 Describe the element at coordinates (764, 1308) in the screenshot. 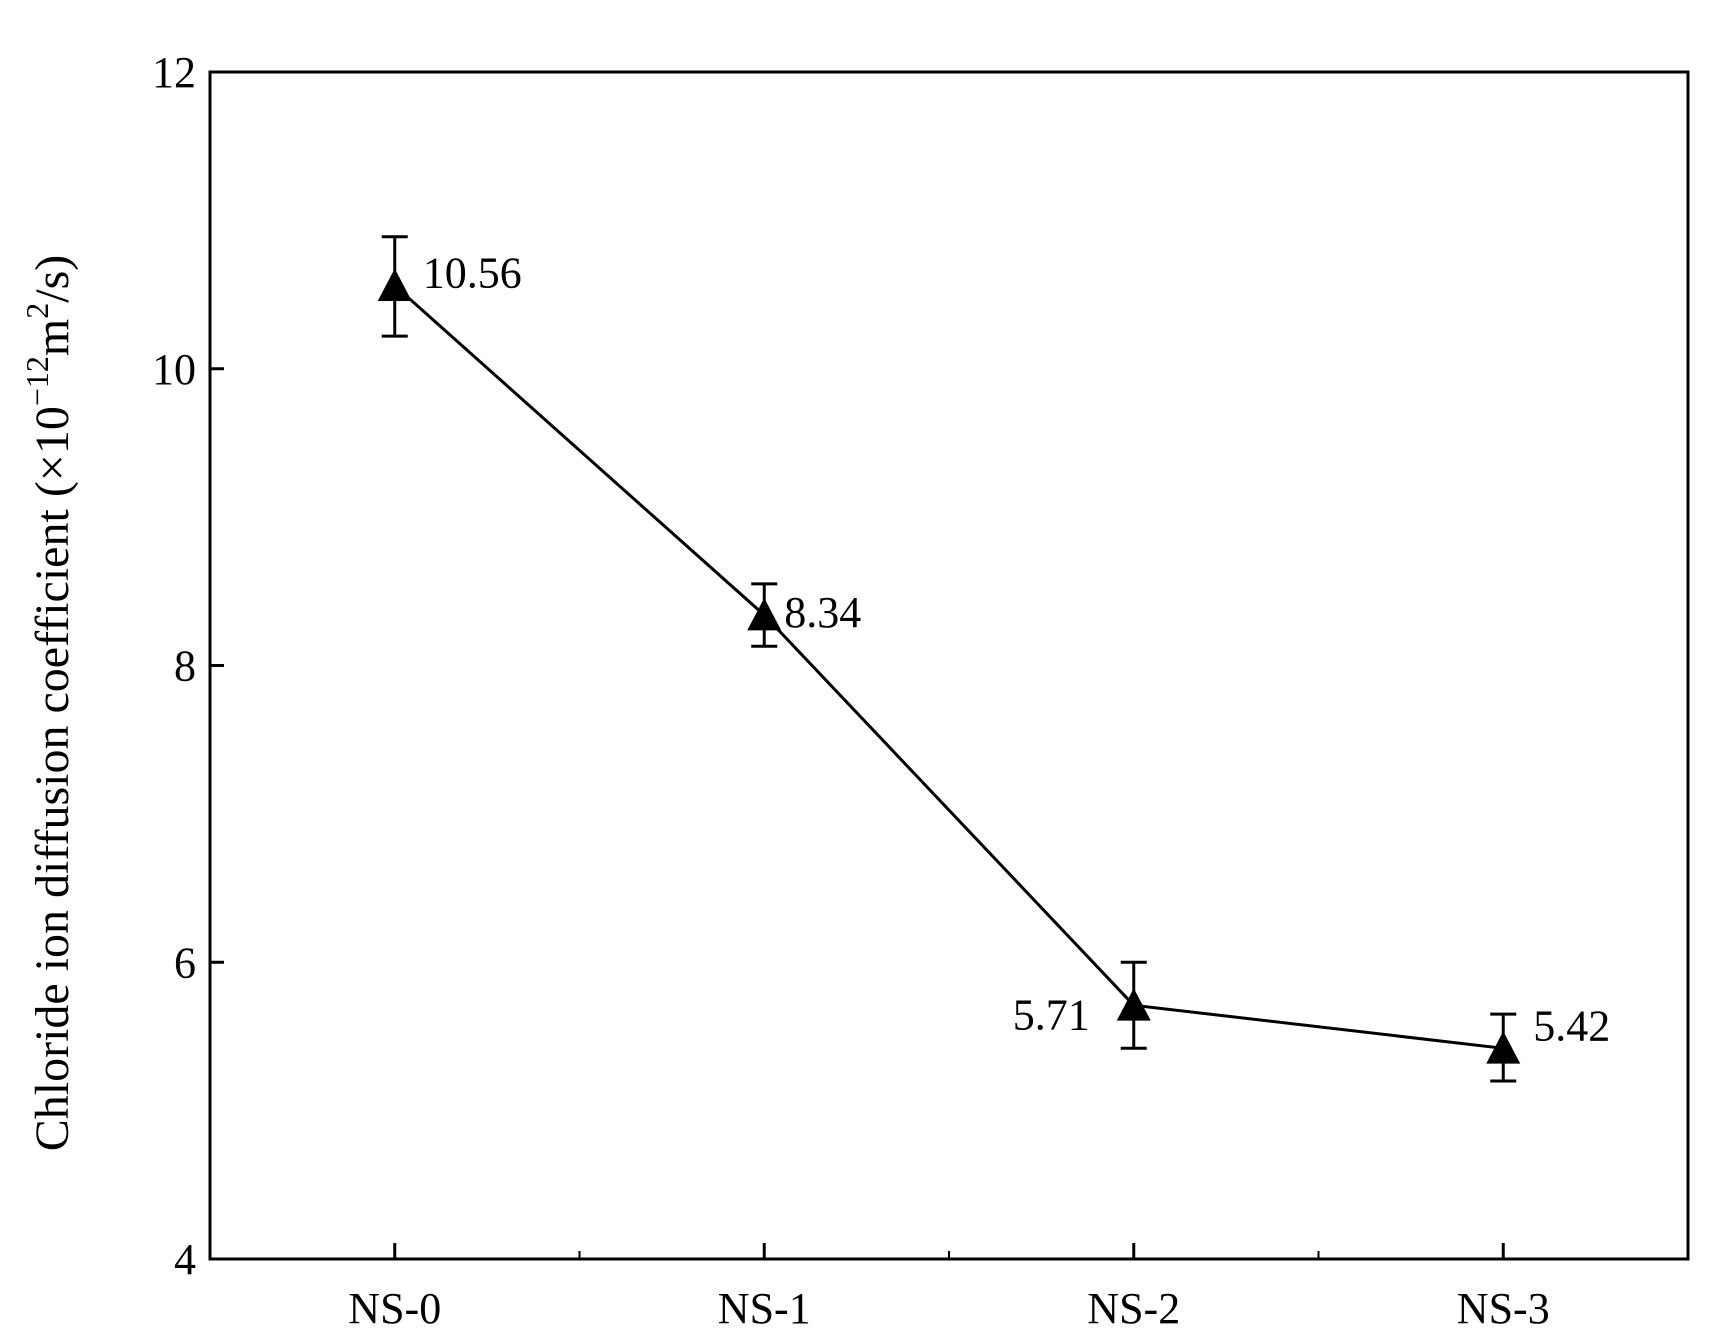

I see `x-tick-label-NS-1: NS-1` at that location.